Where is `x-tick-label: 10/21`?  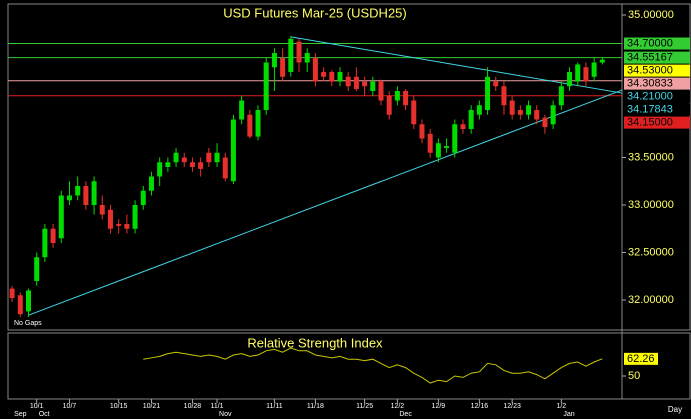
x-tick-label: 10/21 is located at coordinates (152, 406).